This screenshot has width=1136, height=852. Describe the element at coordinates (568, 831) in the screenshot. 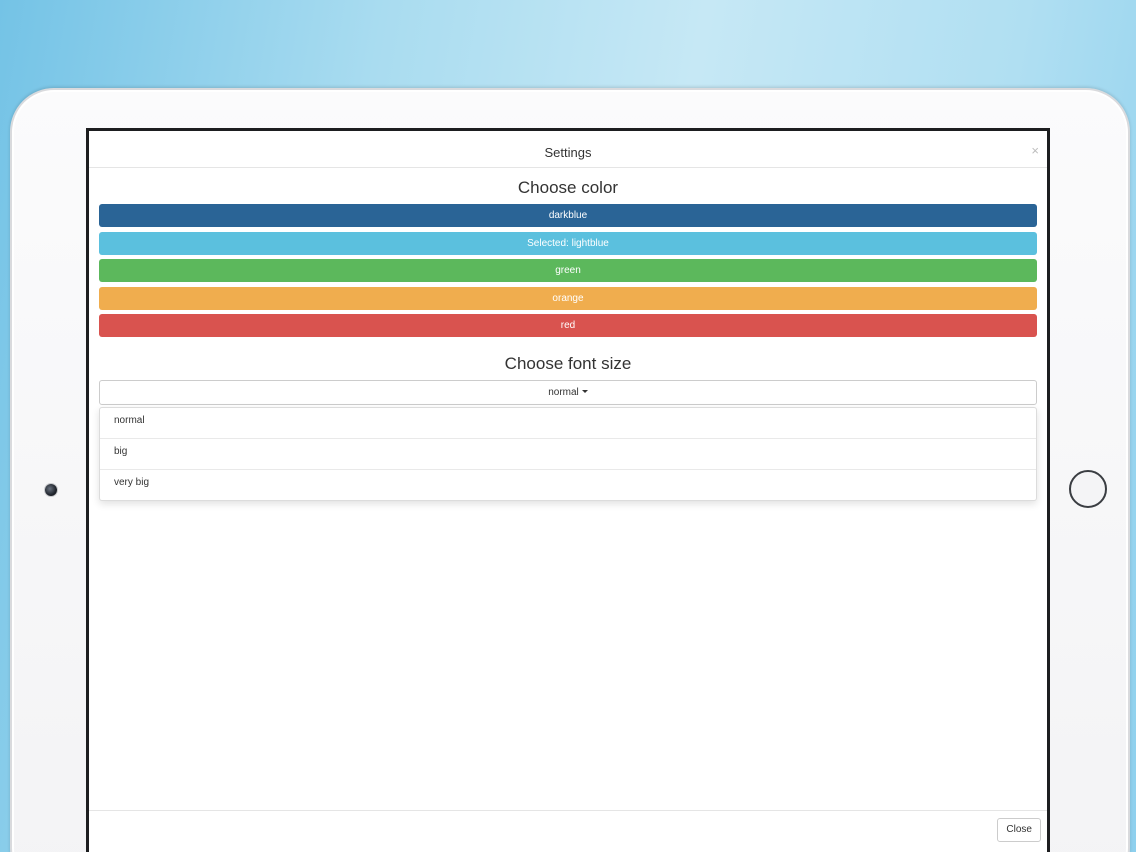

I see `modal-footer: Close` at that location.